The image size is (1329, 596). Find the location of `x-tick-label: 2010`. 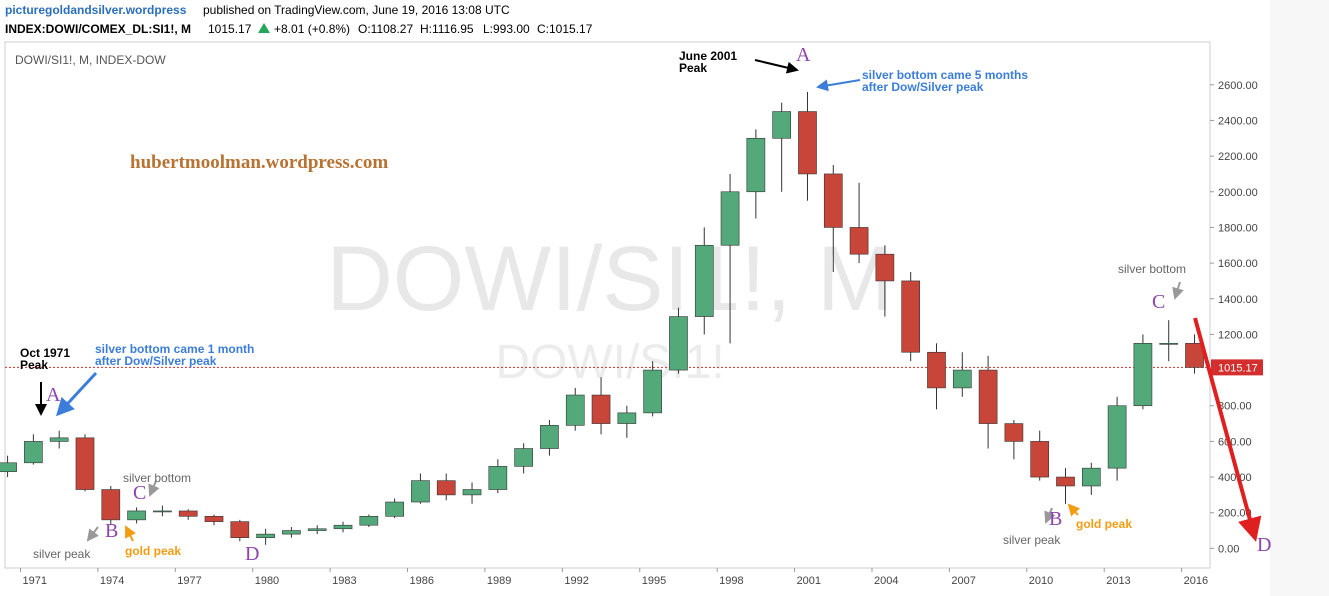

x-tick-label: 2010 is located at coordinates (1041, 581).